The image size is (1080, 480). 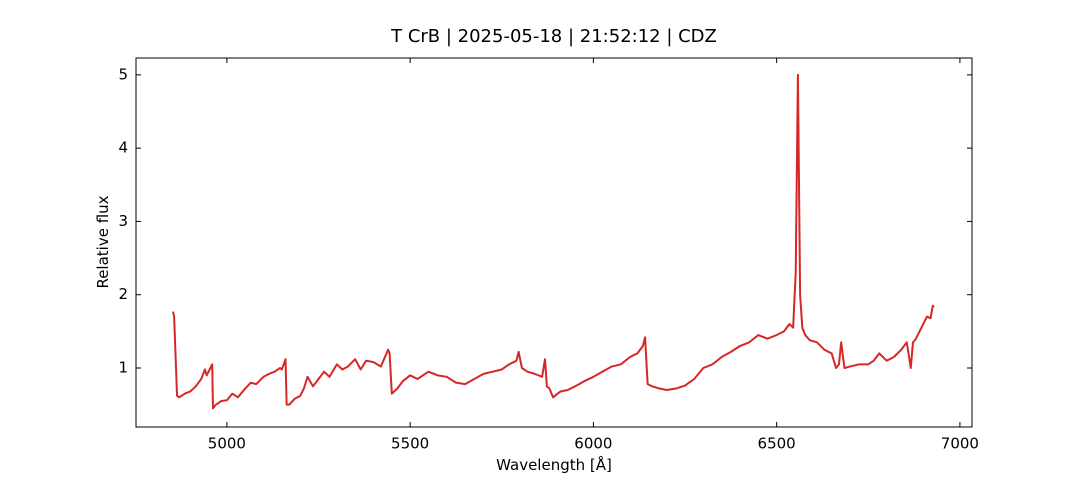 What do you see at coordinates (123, 148) in the screenshot?
I see `y-tick-label: 4` at bounding box center [123, 148].